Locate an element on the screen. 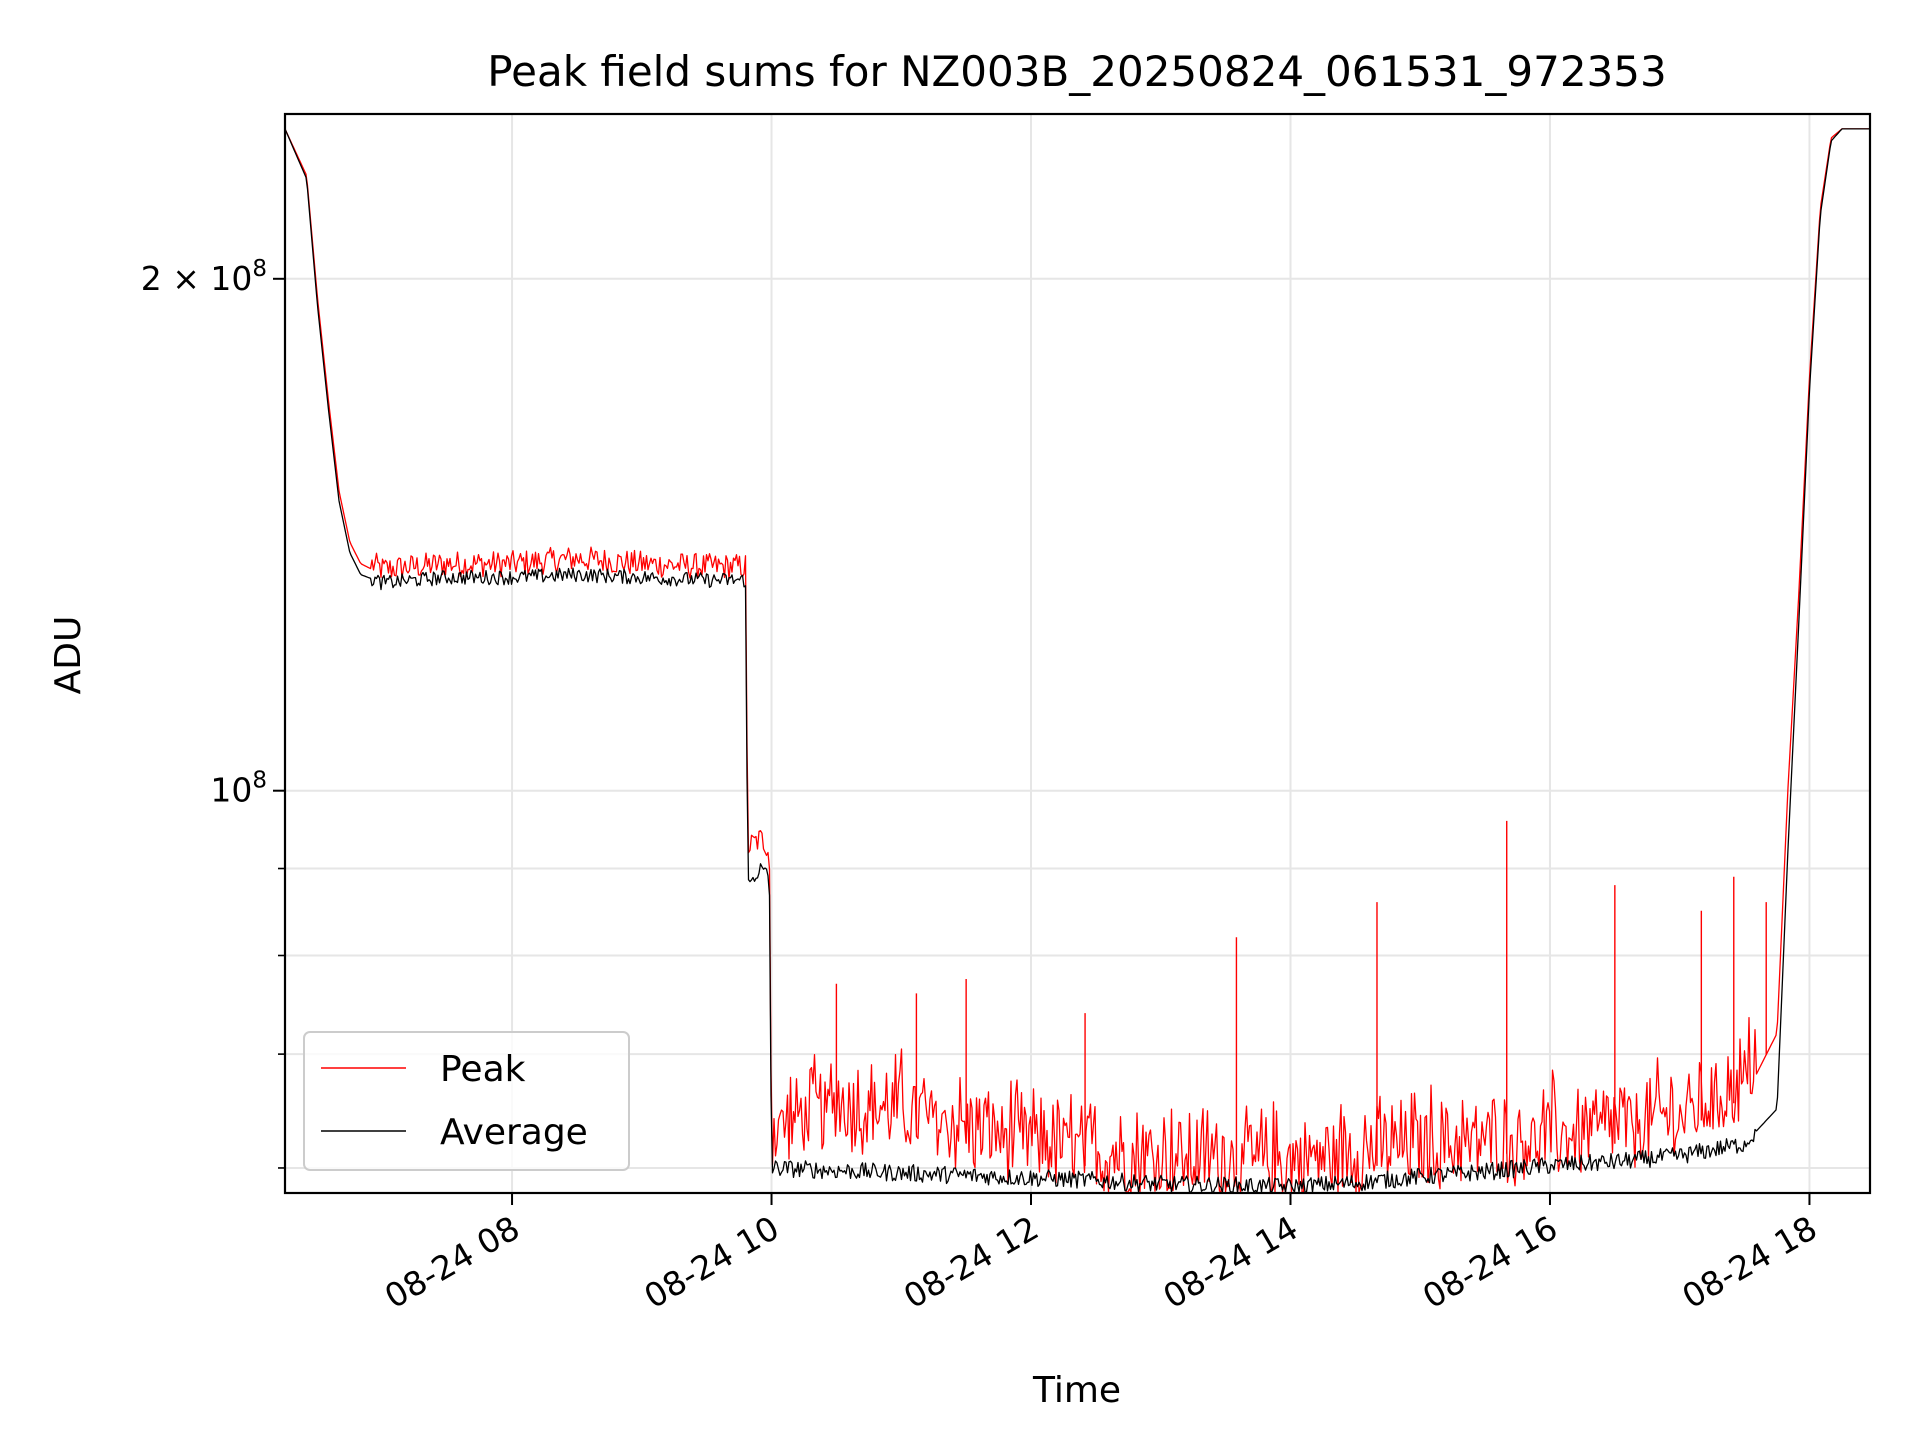  y-tick-label: 2 × 108 is located at coordinates (204, 277).